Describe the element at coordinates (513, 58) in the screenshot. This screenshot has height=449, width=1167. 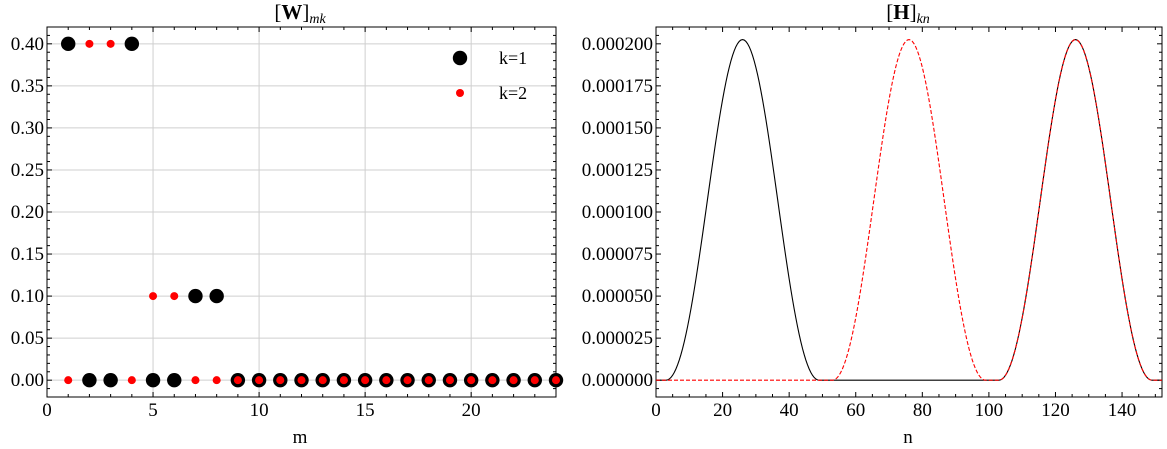
I see `legend-label-k1: k=1` at that location.